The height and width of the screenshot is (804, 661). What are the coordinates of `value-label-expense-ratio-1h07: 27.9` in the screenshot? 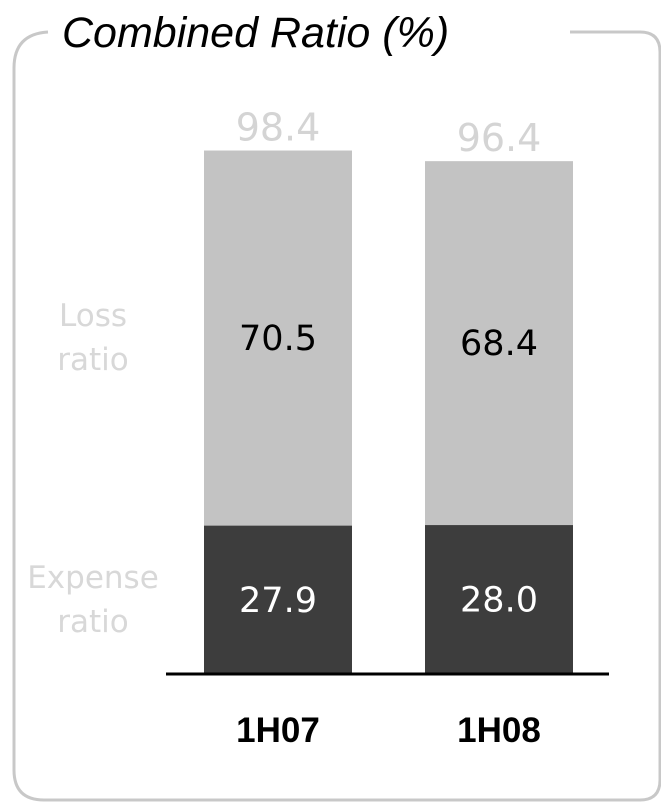 It's located at (278, 601).